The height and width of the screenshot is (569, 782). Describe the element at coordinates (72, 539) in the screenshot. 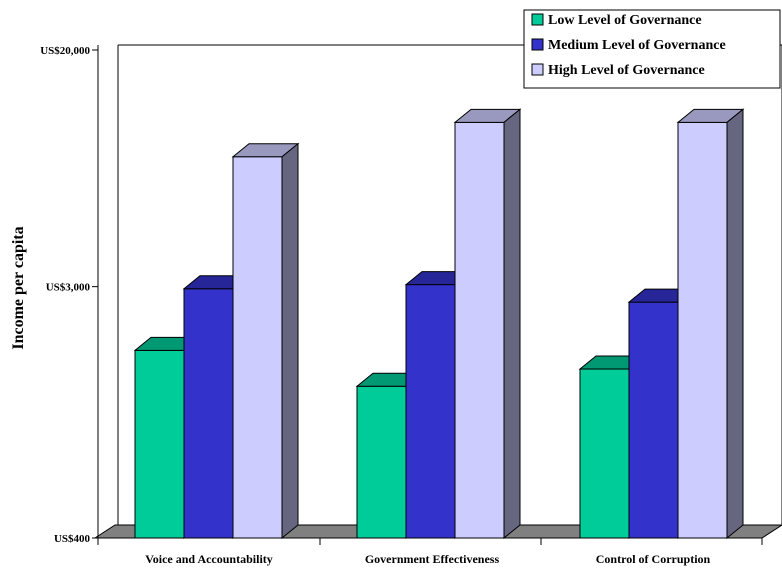

I see `y-tick-label: US$400` at that location.